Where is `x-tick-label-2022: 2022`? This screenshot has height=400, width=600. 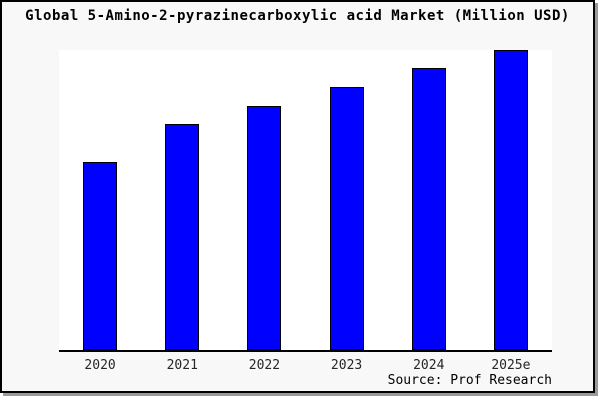 x-tick-label-2022: 2022 is located at coordinates (264, 365).